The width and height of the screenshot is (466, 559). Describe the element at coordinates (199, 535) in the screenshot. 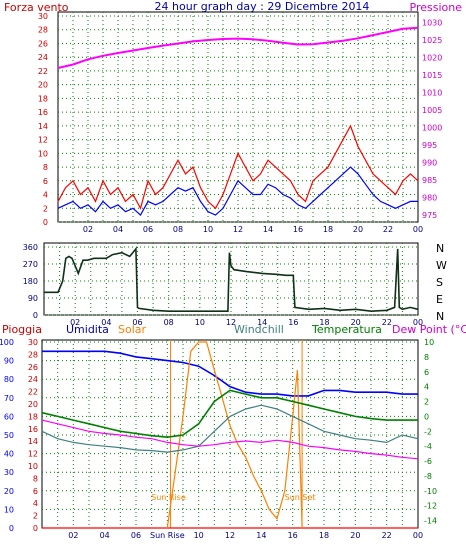

I see `temp-panel-x-tick: 10` at that location.